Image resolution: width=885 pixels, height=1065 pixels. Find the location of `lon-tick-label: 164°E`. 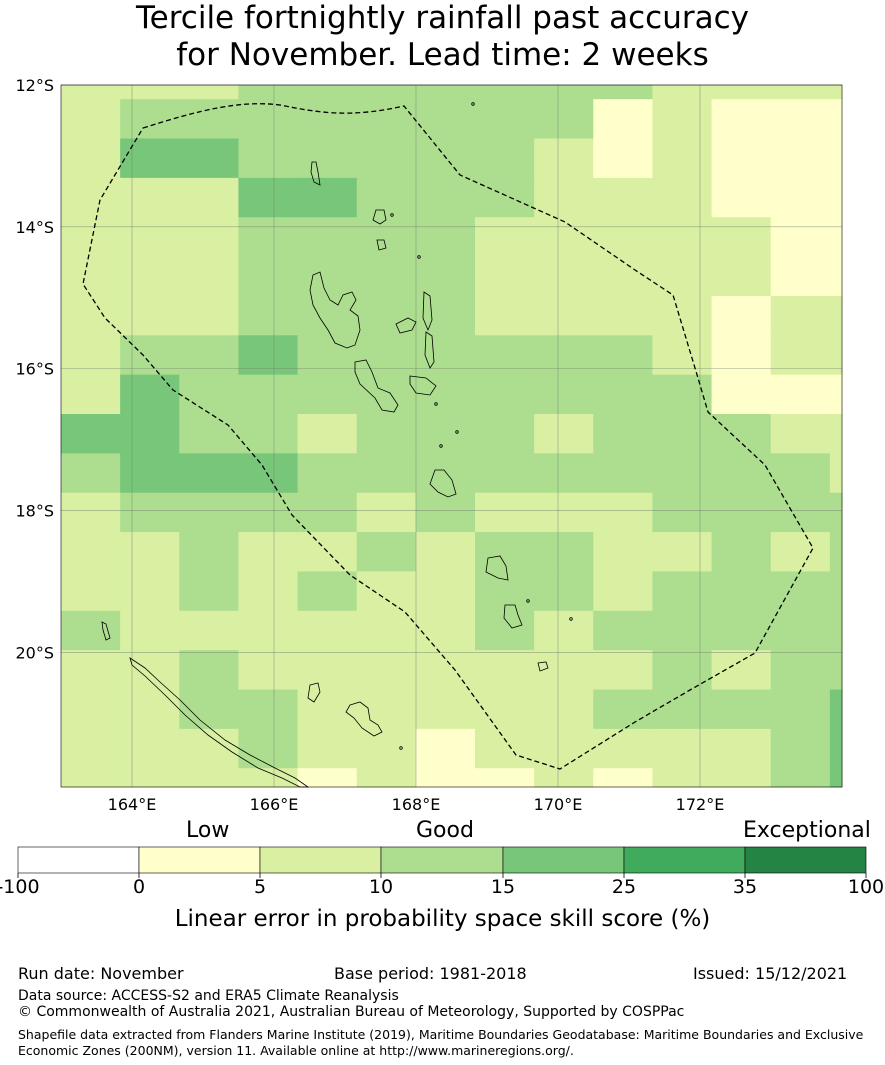

lon-tick-label: 164°E is located at coordinates (132, 804).